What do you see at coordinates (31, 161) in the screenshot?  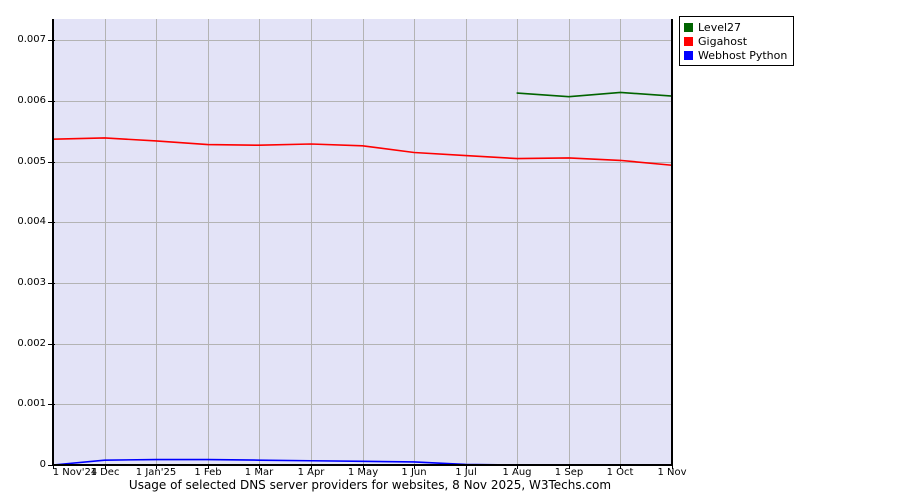 I see `y-tick-label: 0.005` at bounding box center [31, 161].